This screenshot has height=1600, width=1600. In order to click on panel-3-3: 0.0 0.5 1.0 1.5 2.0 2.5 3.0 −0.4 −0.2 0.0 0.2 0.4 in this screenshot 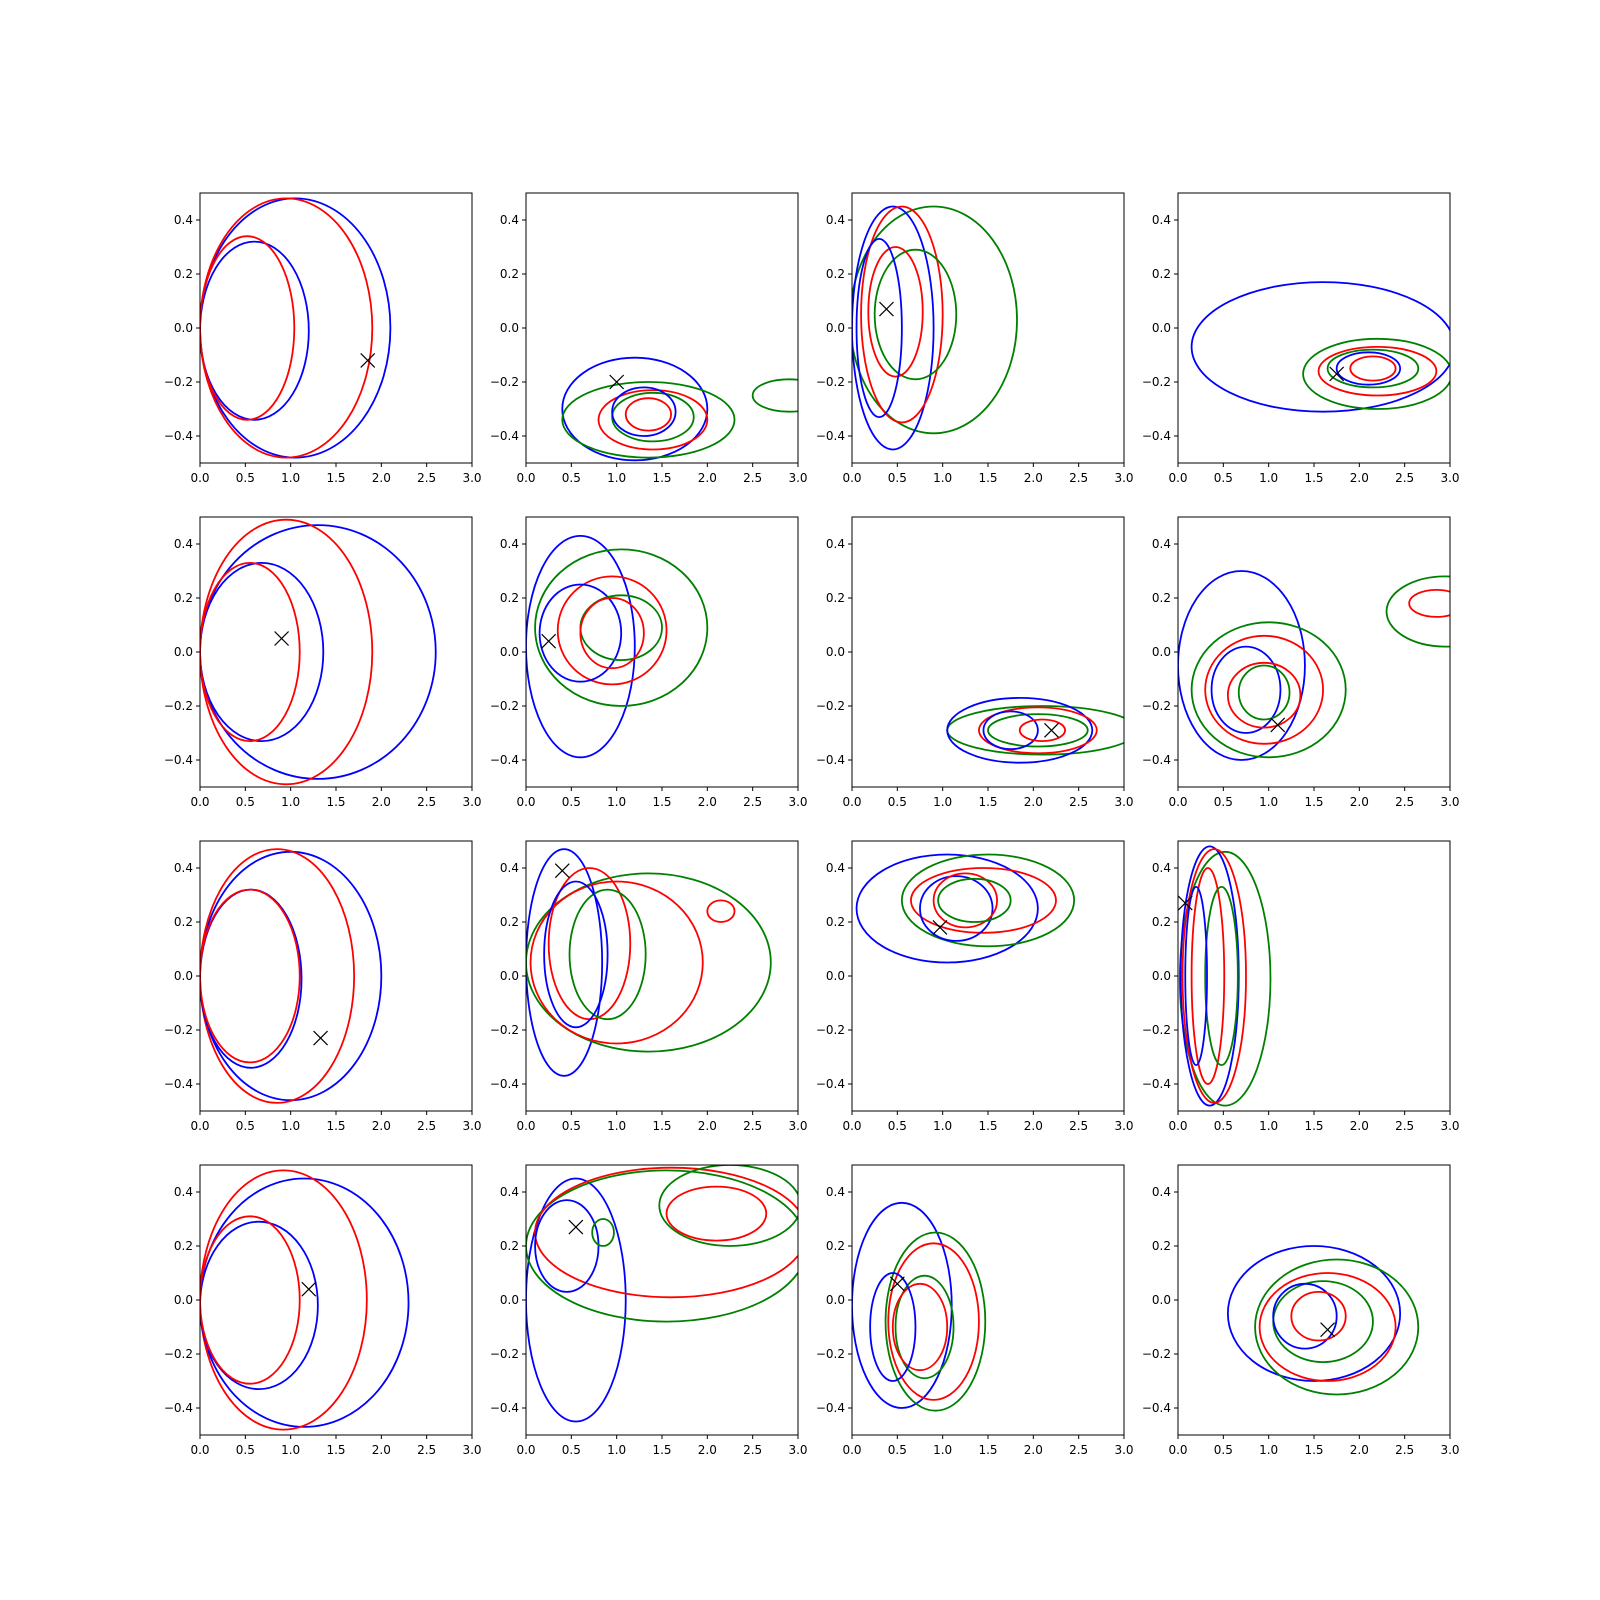, I will do `click(975, 986)`.